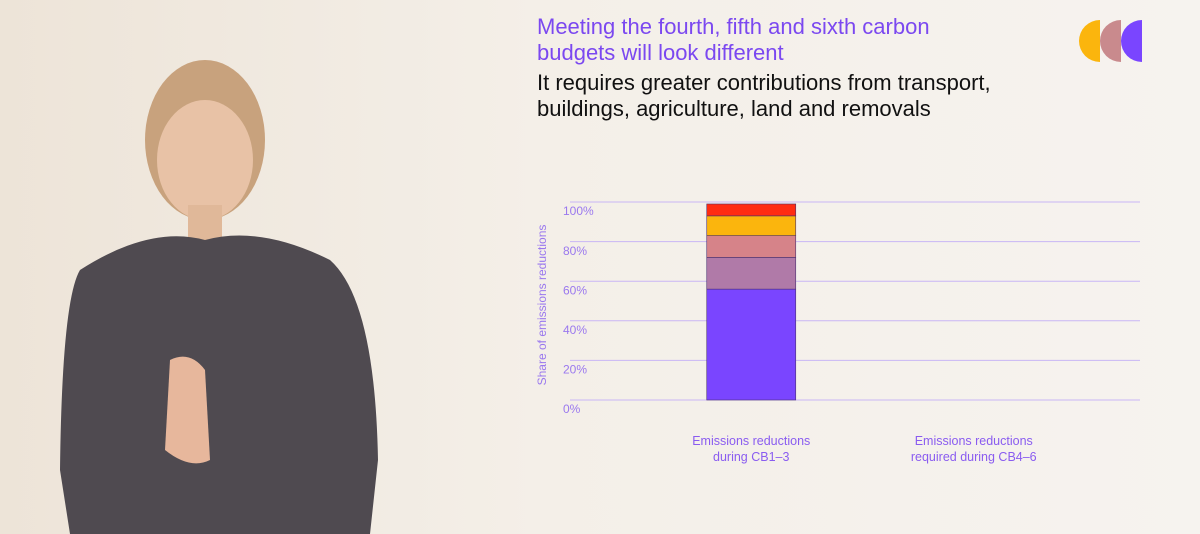  Describe the element at coordinates (575, 251) in the screenshot. I see `y-tick-label: 80%` at that location.